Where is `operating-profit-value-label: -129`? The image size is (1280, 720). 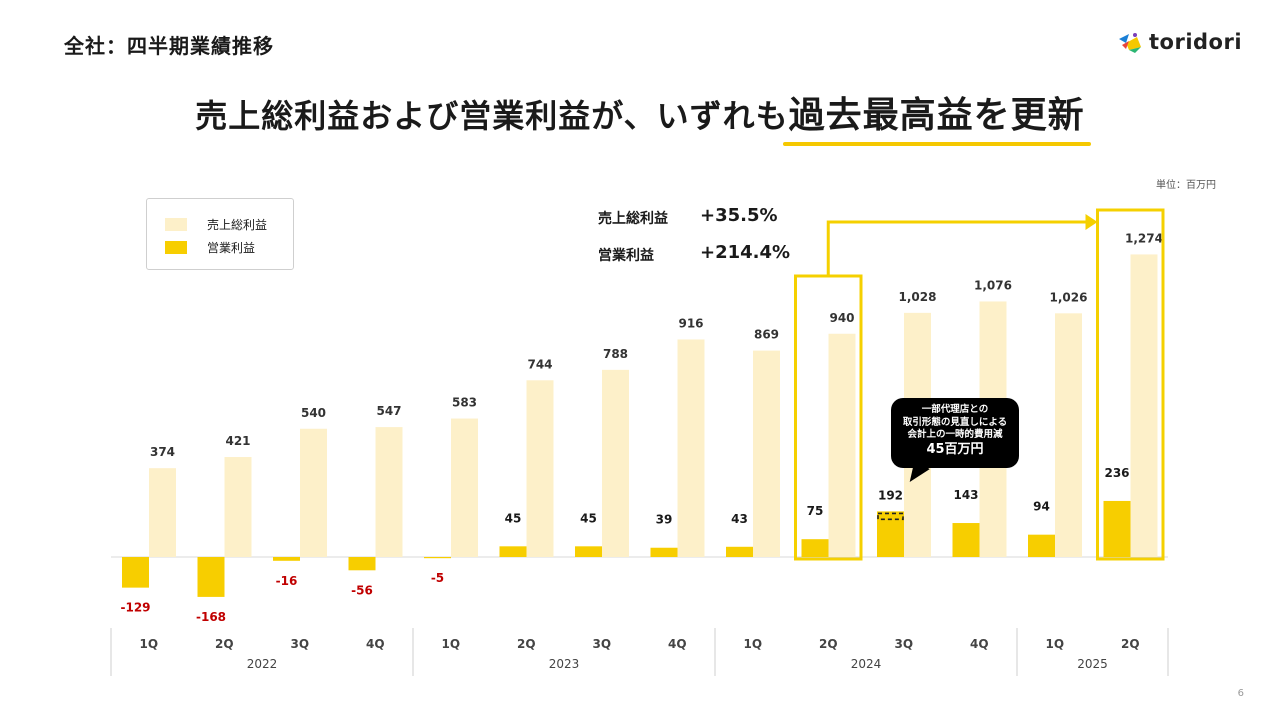 operating-profit-value-label: -129 is located at coordinates (135, 608).